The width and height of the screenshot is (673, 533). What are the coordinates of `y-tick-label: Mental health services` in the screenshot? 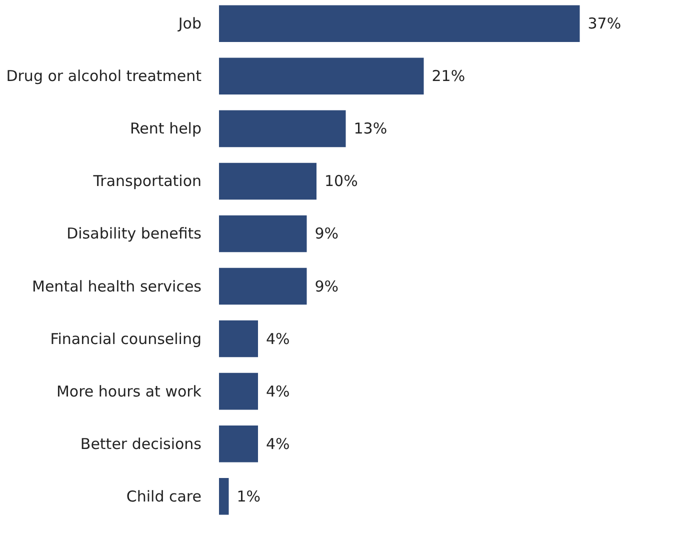 It's located at (117, 286).